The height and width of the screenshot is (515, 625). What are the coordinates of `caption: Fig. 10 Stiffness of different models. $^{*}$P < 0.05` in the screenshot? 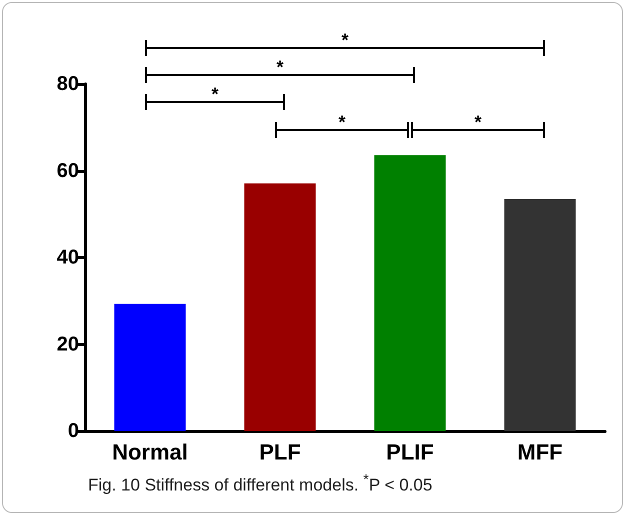 It's located at (260, 484).